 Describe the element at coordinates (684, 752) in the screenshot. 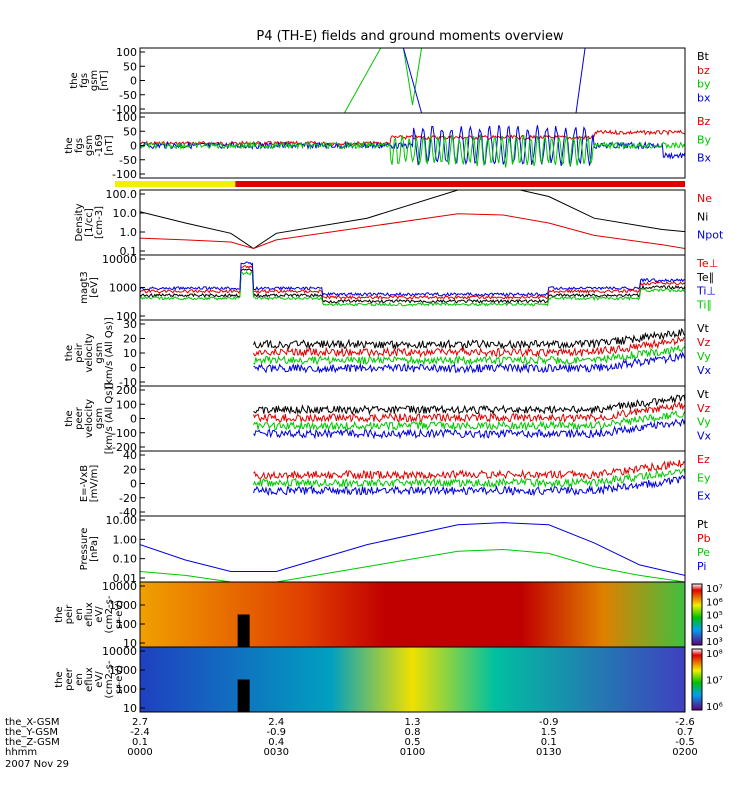

I see `xaxis-value: 0200` at that location.